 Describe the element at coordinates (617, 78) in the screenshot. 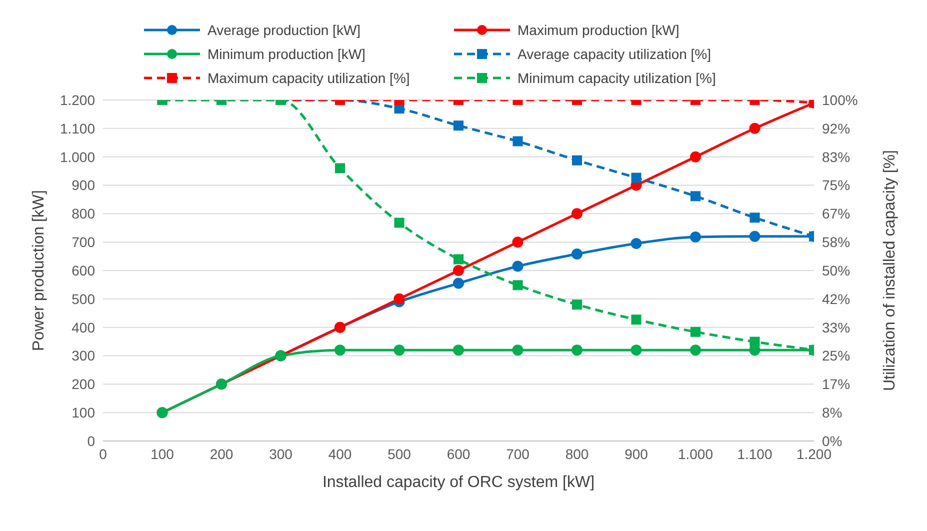

I see `legend-label: Minimum capacity utilization [%]` at that location.